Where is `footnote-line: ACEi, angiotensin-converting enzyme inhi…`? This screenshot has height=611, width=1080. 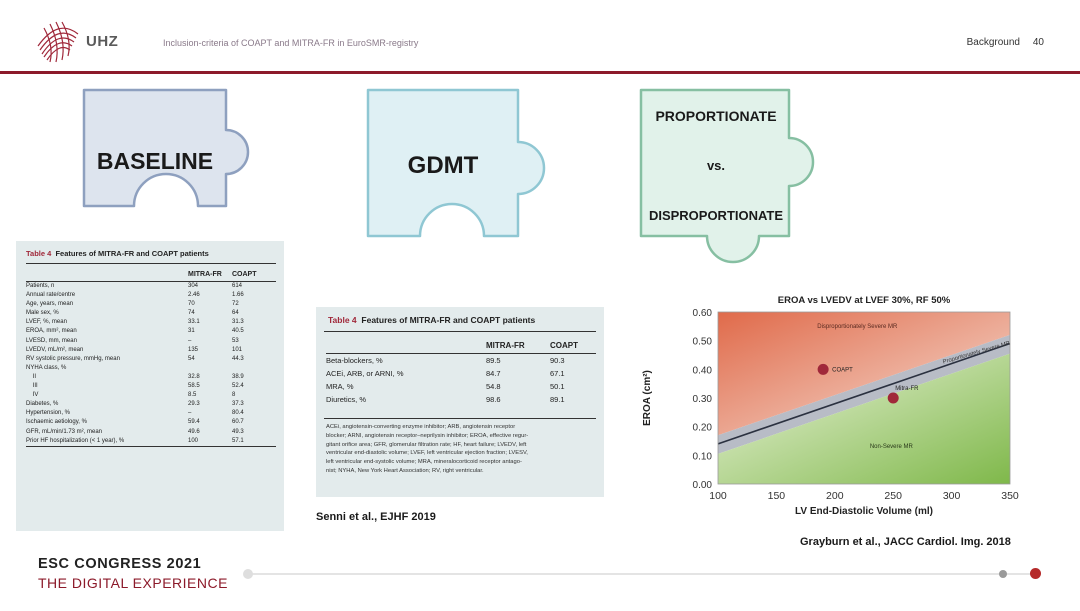 footnote-line: ACEi, angiotensin-converting enzyme inhi… is located at coordinates (421, 427).